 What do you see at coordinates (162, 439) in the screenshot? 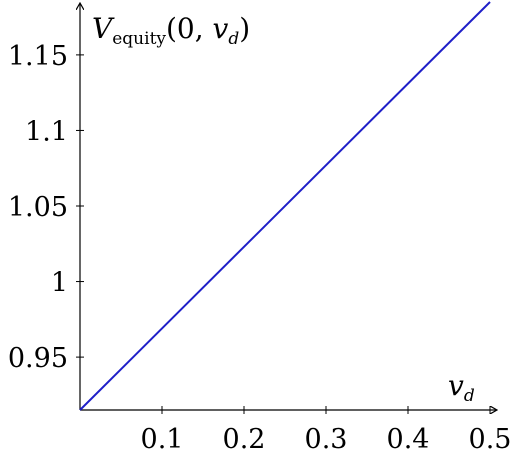
I see `x-tick-label: 0.1` at bounding box center [162, 439].